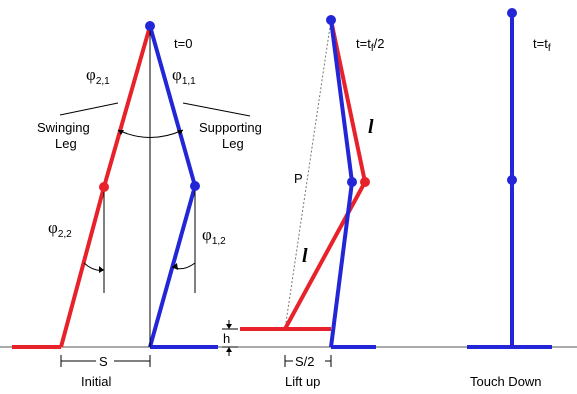 The height and width of the screenshot is (394, 577). I want to click on liftup-swing-lower, so click(325, 255).